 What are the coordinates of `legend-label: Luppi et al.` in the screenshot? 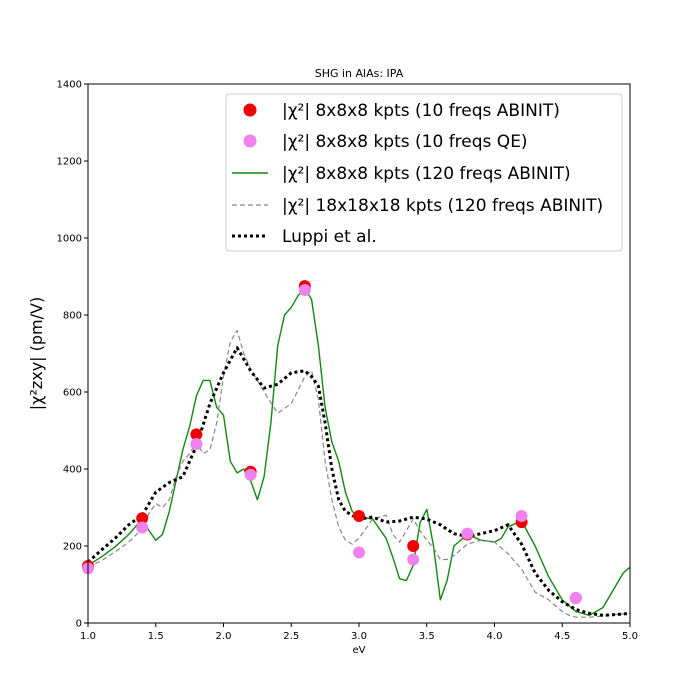 It's located at (329, 237).